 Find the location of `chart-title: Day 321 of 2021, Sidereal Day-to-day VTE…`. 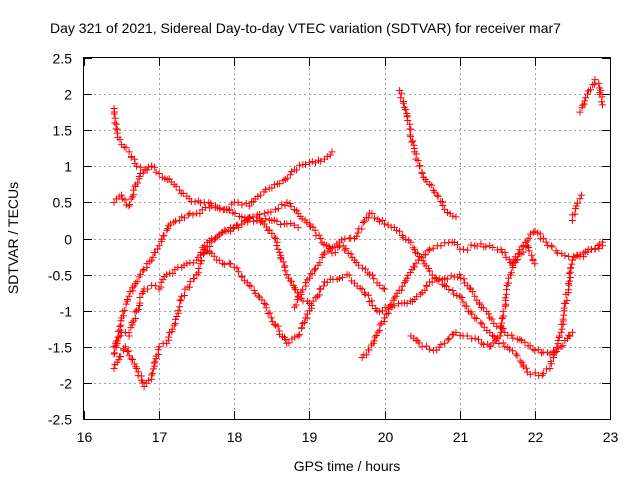

chart-title: Day 321 of 2021, Sidereal Day-to-day VTE… is located at coordinates (305, 28).